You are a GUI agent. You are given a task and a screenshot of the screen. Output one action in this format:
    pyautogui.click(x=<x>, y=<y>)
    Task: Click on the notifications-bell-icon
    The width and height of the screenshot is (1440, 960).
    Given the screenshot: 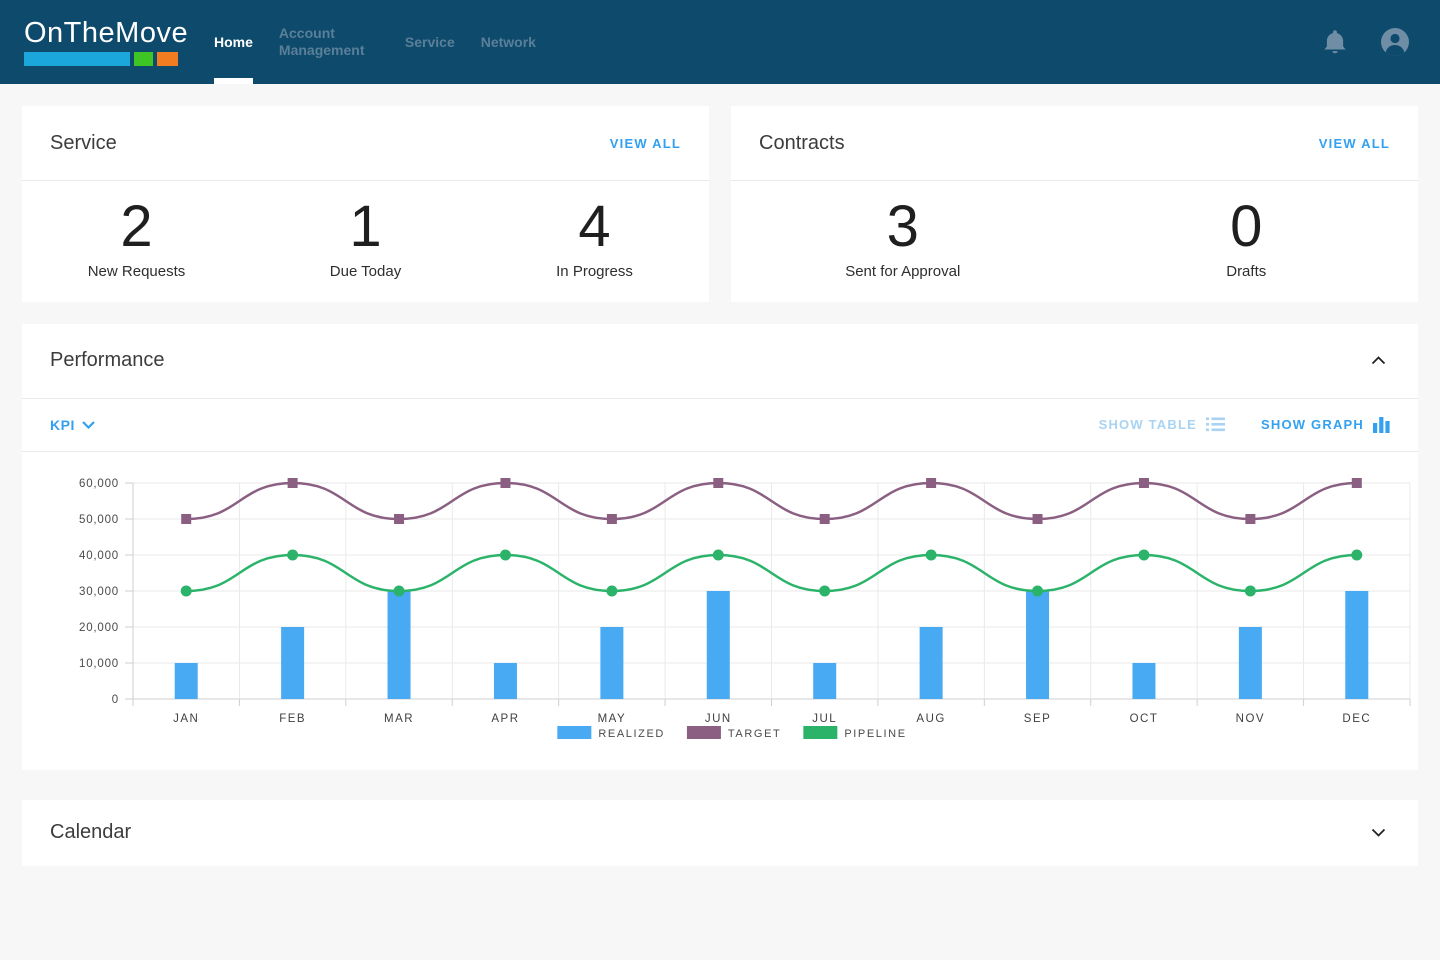 What is the action you would take?
    pyautogui.click(x=1335, y=42)
    